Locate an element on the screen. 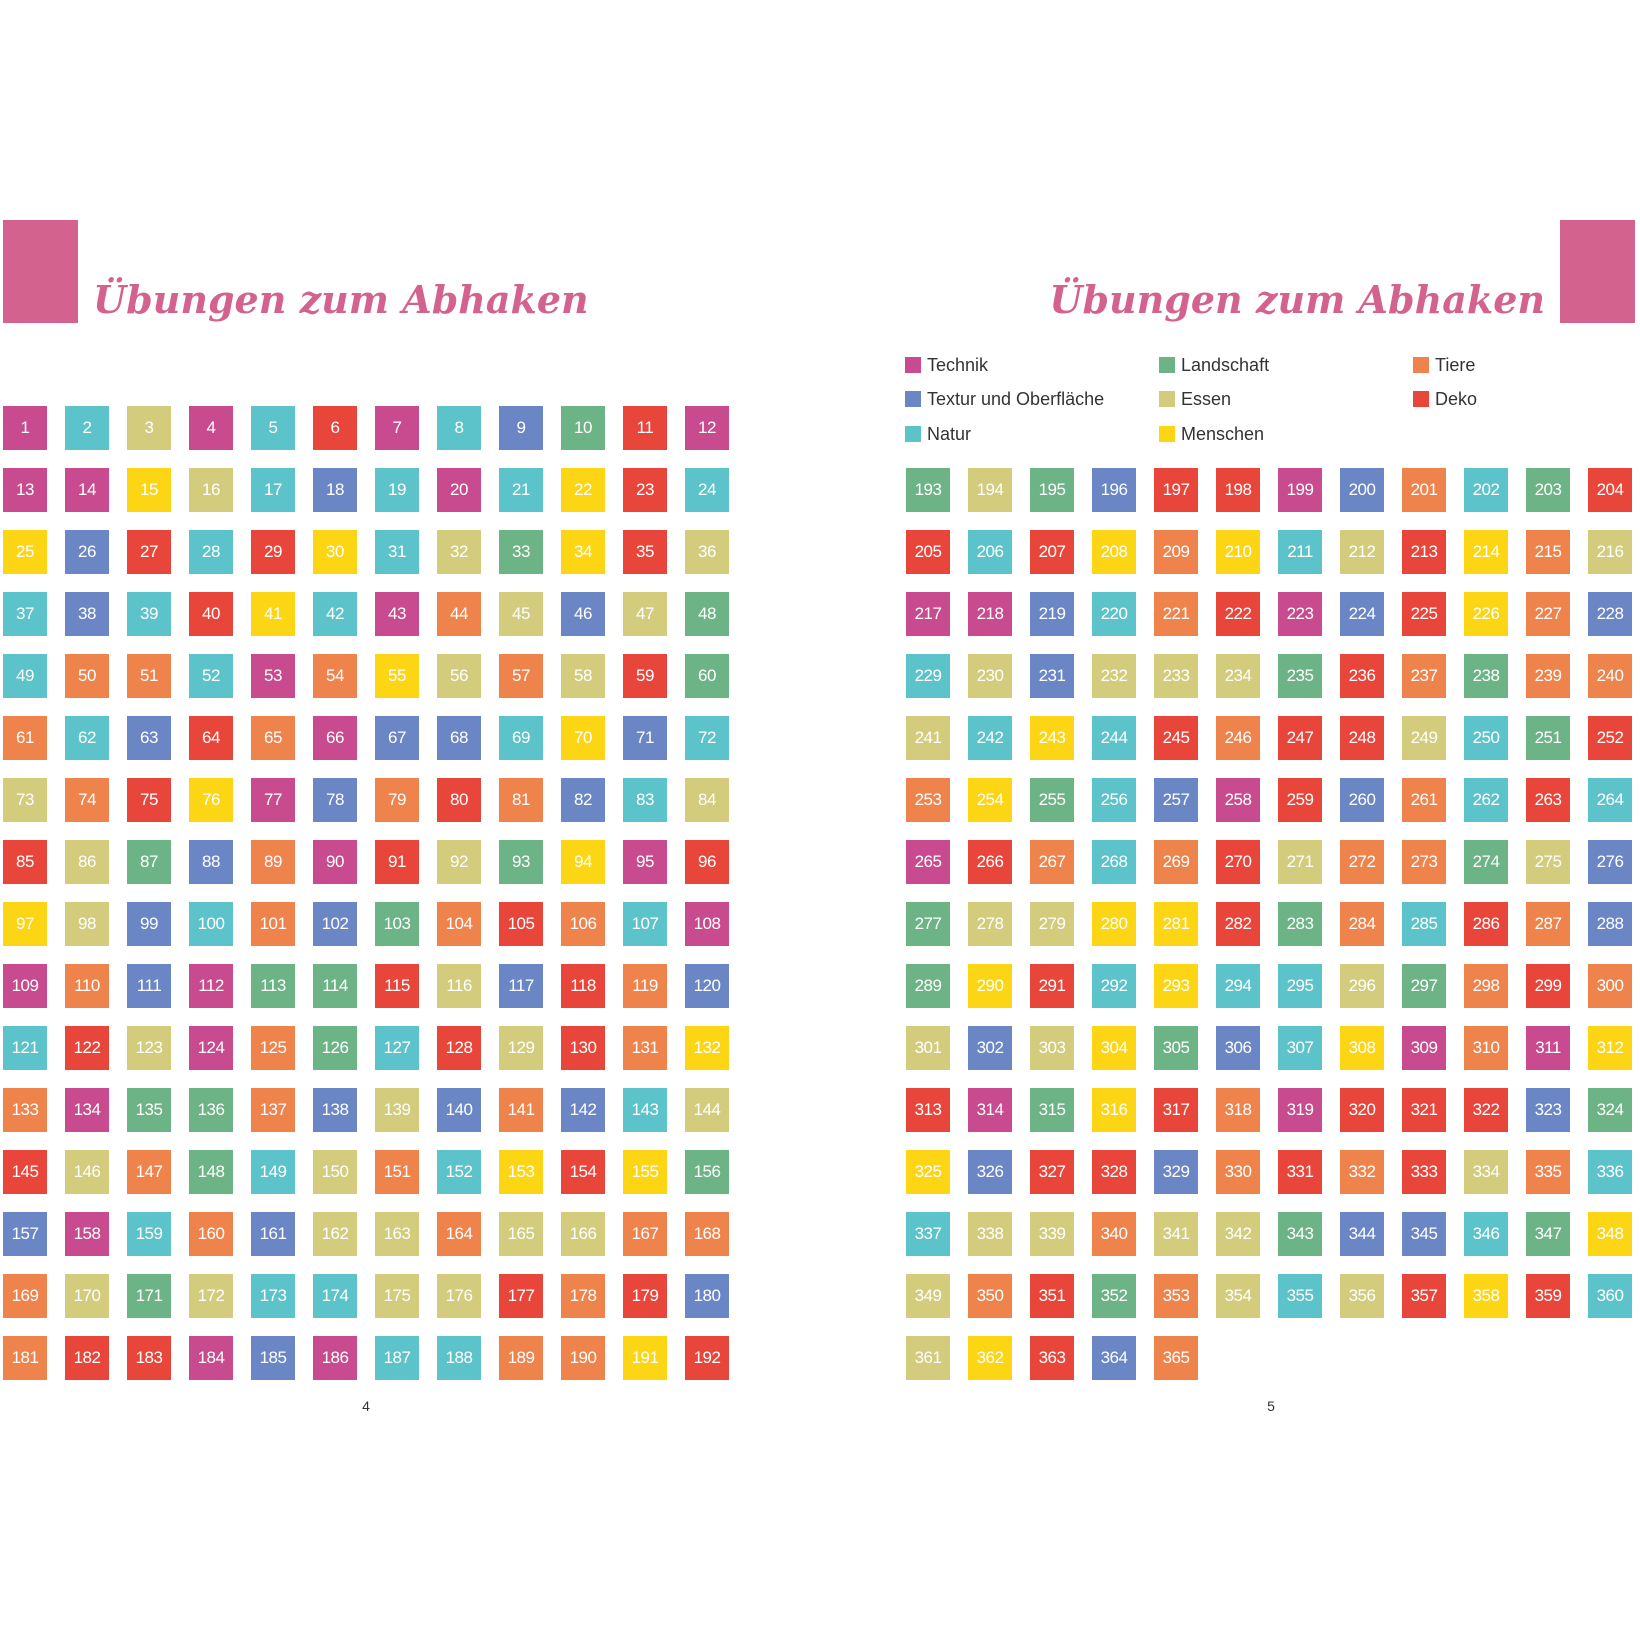 This screenshot has width=1640, height=1640. exercise-checkbox-331: 331 is located at coordinates (1300, 1172).